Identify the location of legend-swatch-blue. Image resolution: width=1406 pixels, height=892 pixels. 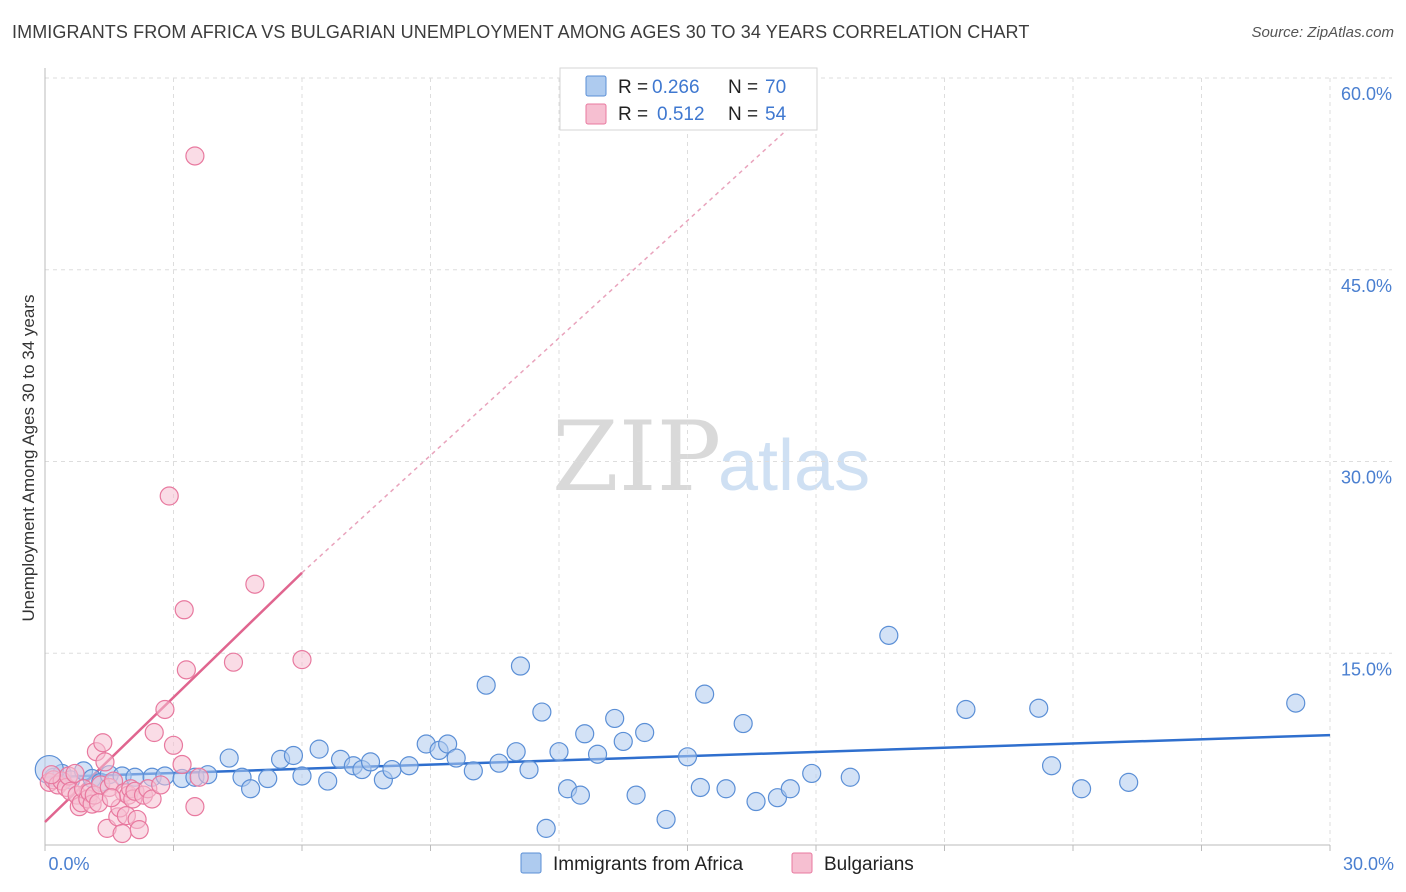
(596, 86).